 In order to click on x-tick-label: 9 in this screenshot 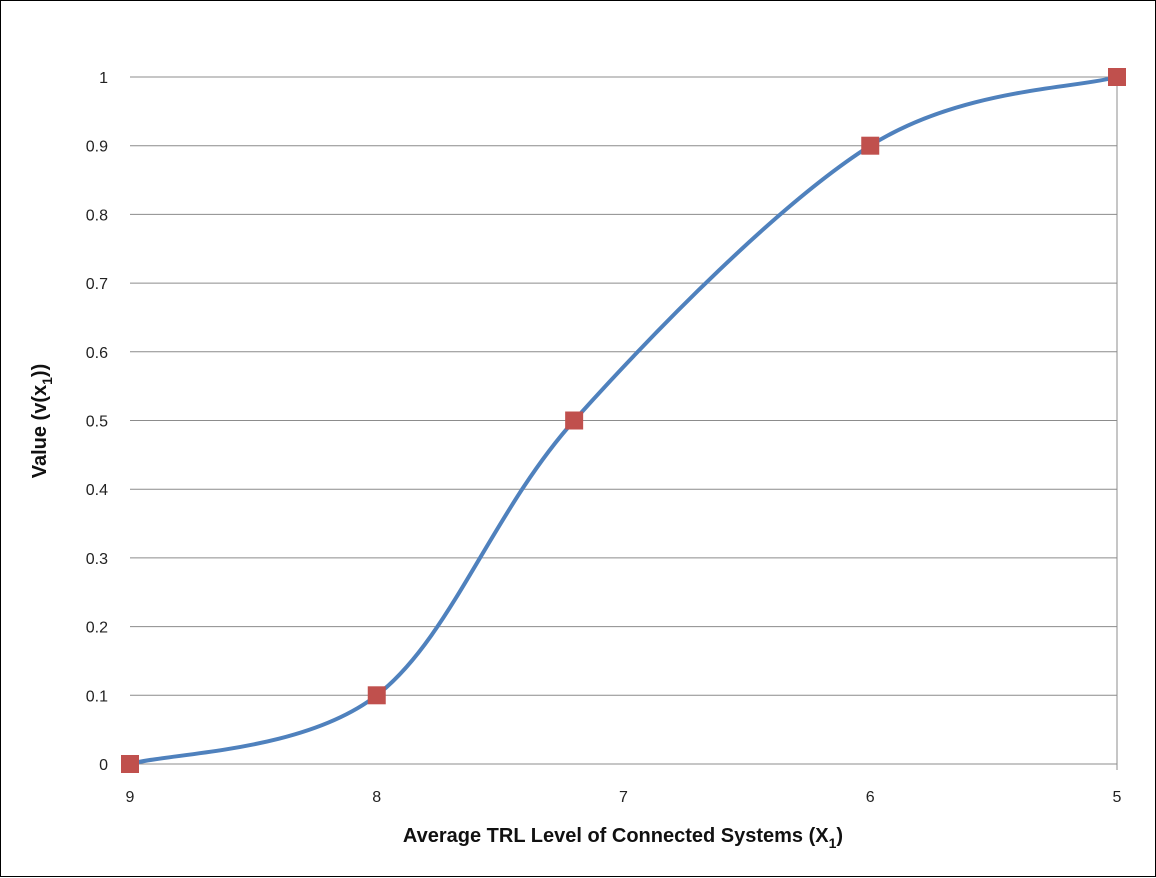, I will do `click(130, 797)`.